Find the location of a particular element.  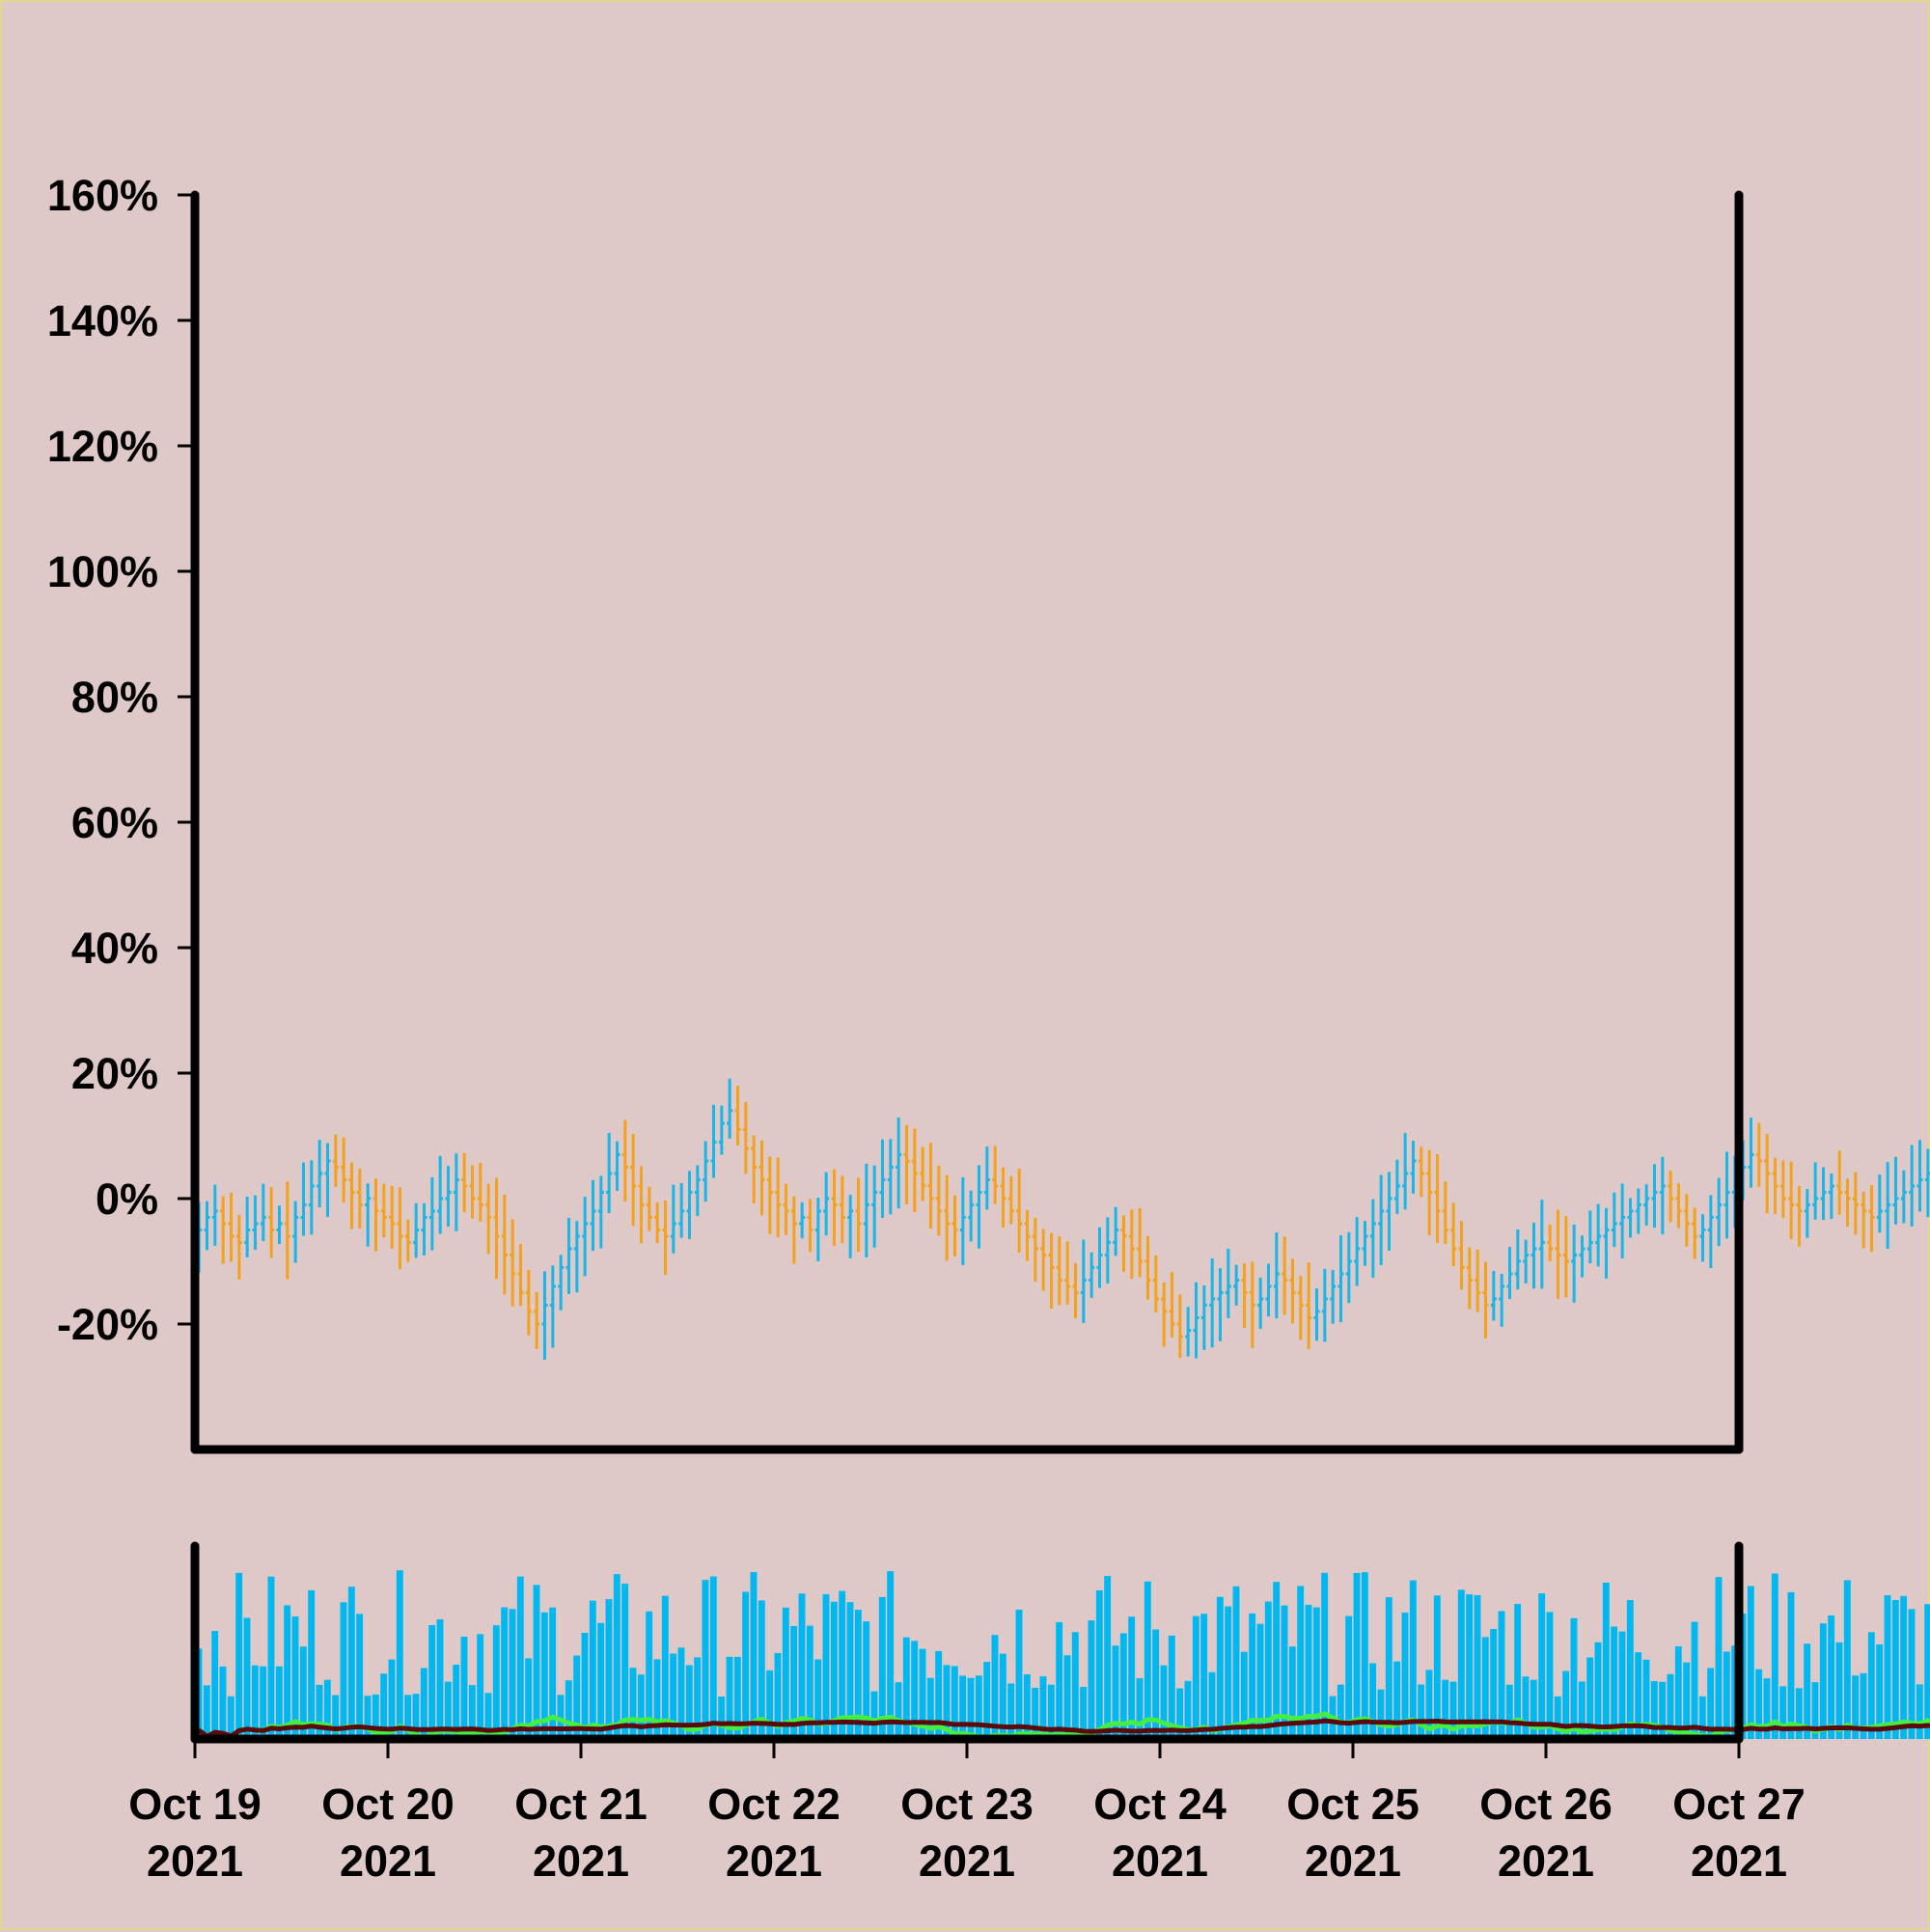

x-tick-label: Oct 26 2021 is located at coordinates (1546, 1833).